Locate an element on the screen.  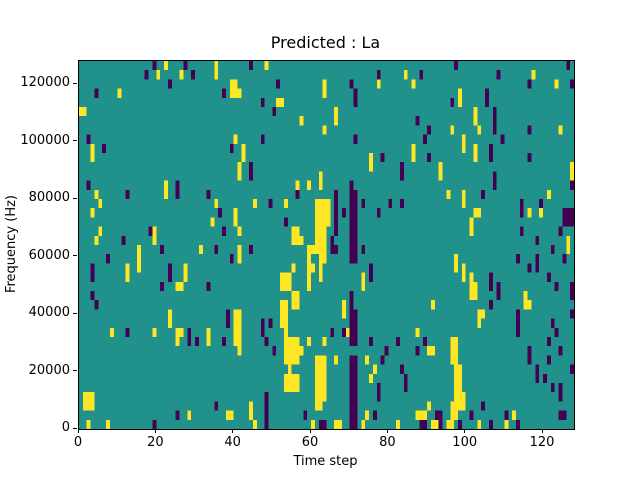
y-tick-label: 0 is located at coordinates (65, 427).